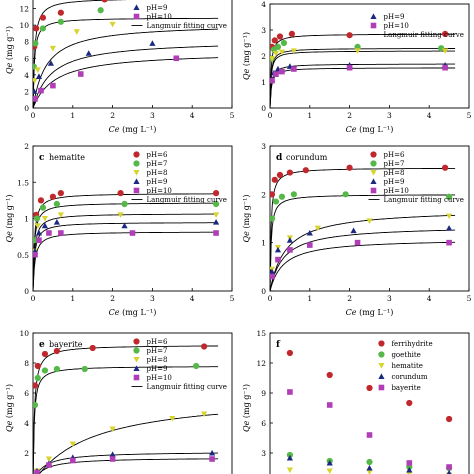  Describe the element at coordinates (263, 194) in the screenshot. I see `y-tick-label: 2` at that location.